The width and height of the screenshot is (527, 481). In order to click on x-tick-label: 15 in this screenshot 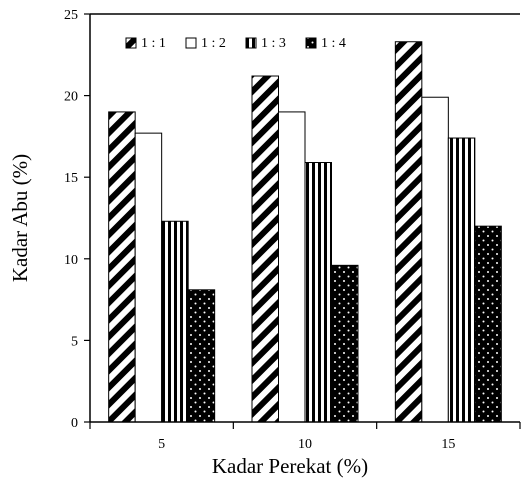, I will do `click(448, 444)`.